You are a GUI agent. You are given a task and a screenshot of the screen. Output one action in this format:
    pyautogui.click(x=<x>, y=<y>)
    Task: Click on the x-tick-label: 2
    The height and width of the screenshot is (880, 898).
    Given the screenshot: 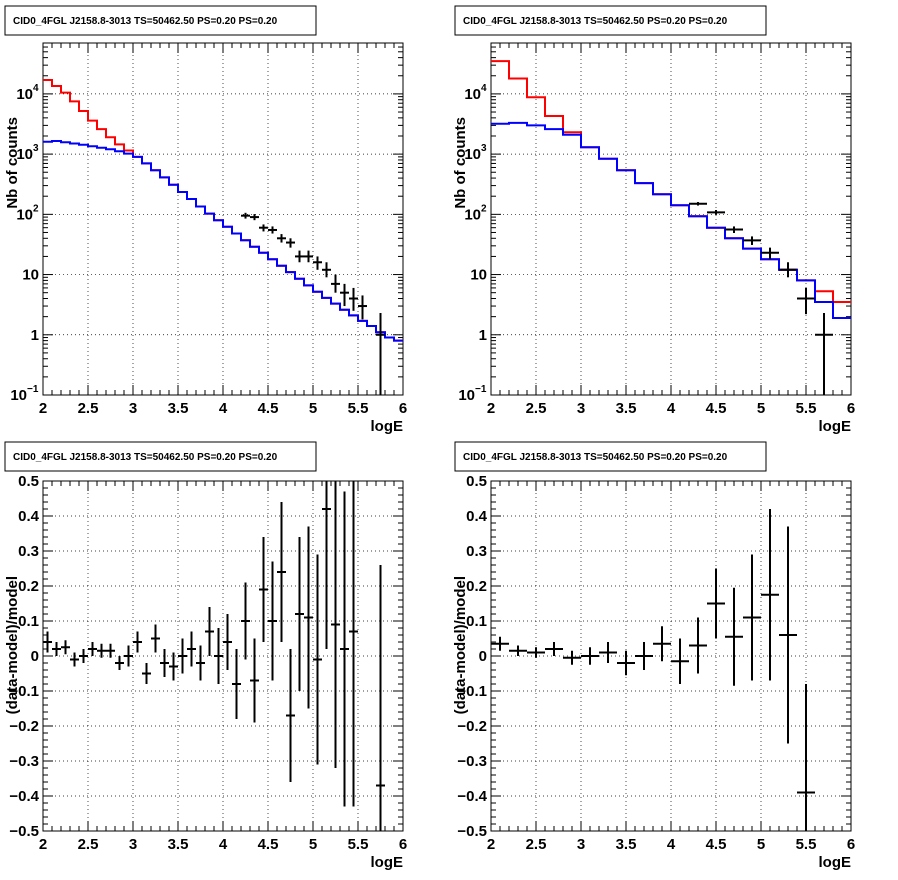 What is the action you would take?
    pyautogui.click(x=491, y=408)
    